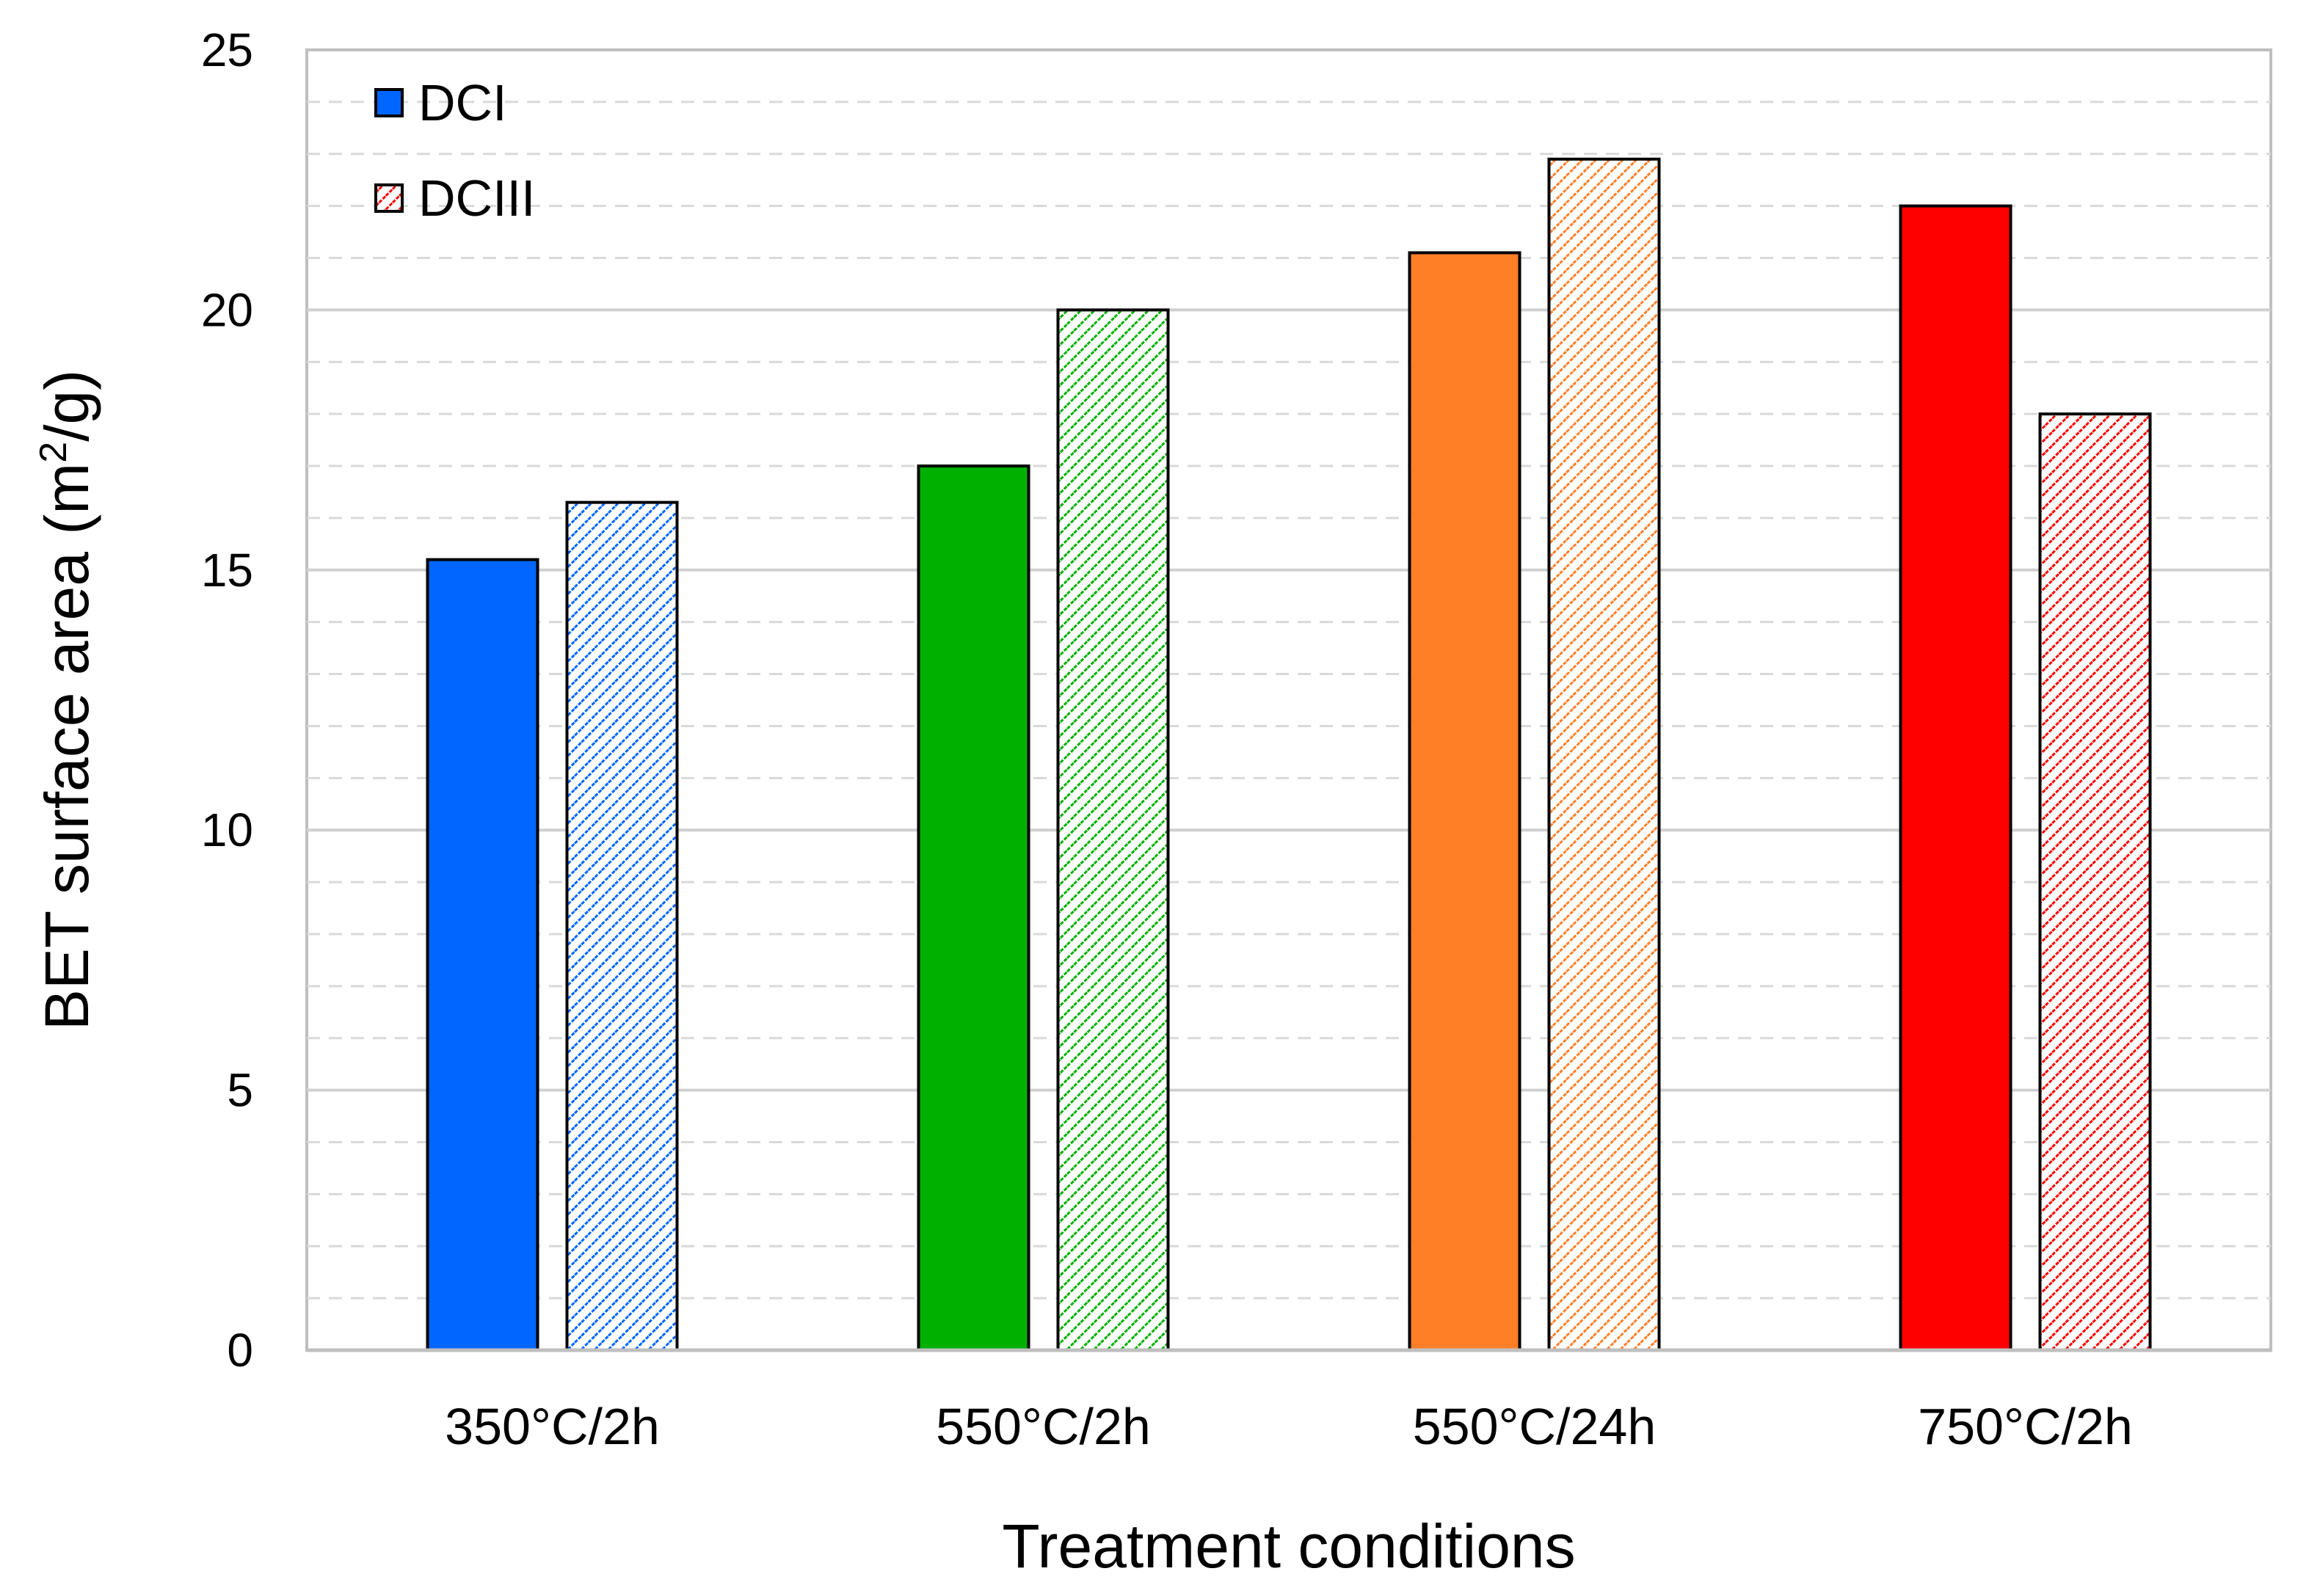  I want to click on x-axis-categories: 350°C/2h 550°C/2h 550°C/24h 750°C/2h, so click(1289, 1426).